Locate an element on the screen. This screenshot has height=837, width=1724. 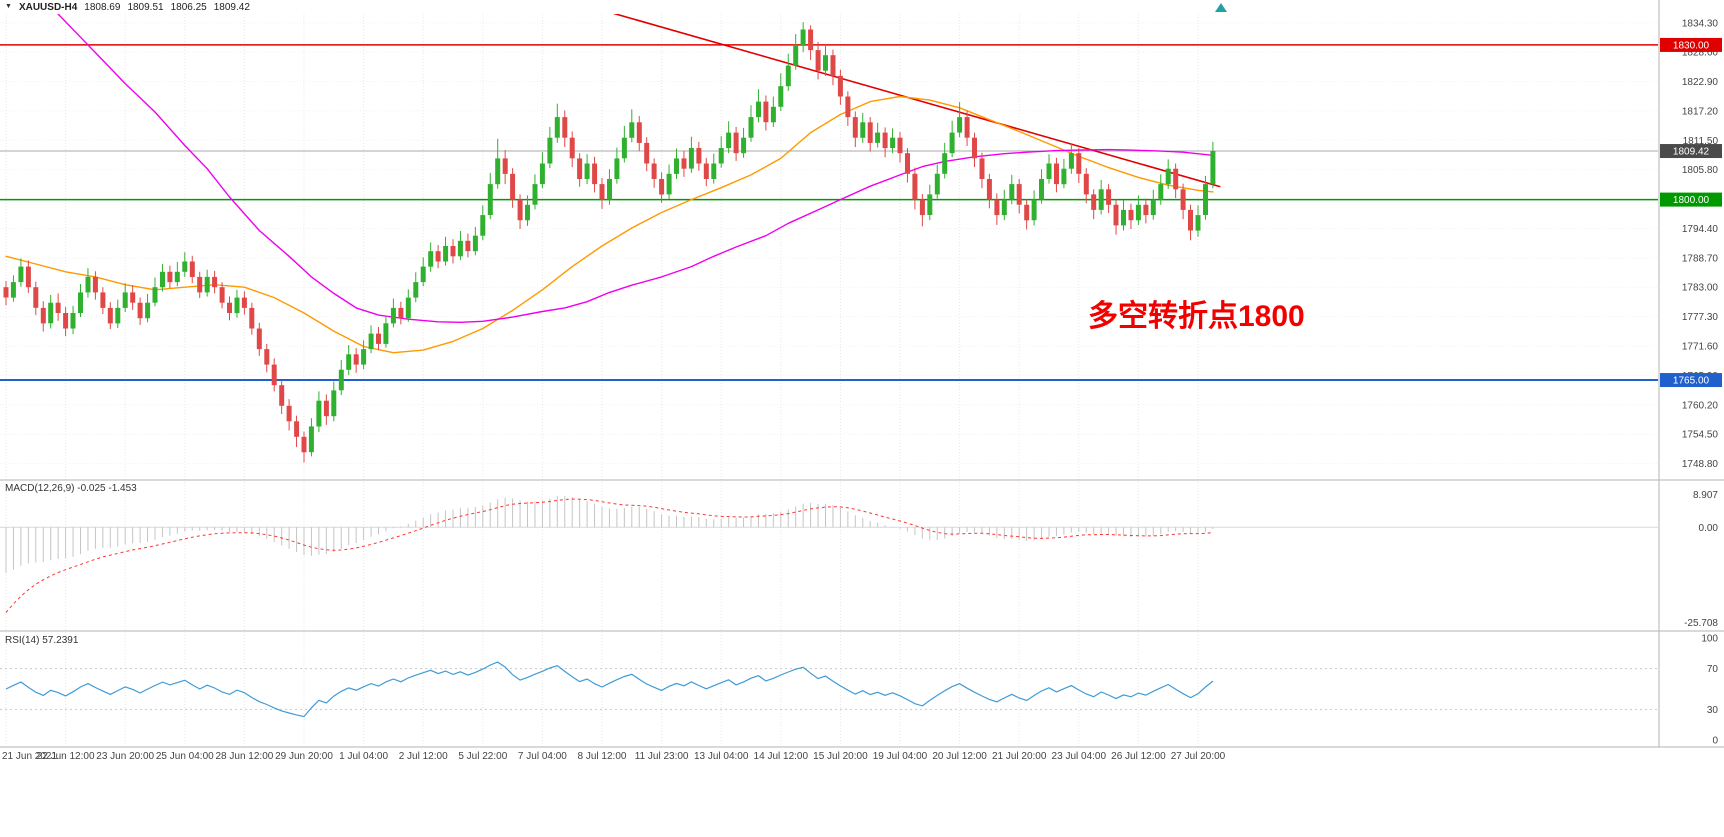
price-tick-label: 1788.70 is located at coordinates (1700, 258).